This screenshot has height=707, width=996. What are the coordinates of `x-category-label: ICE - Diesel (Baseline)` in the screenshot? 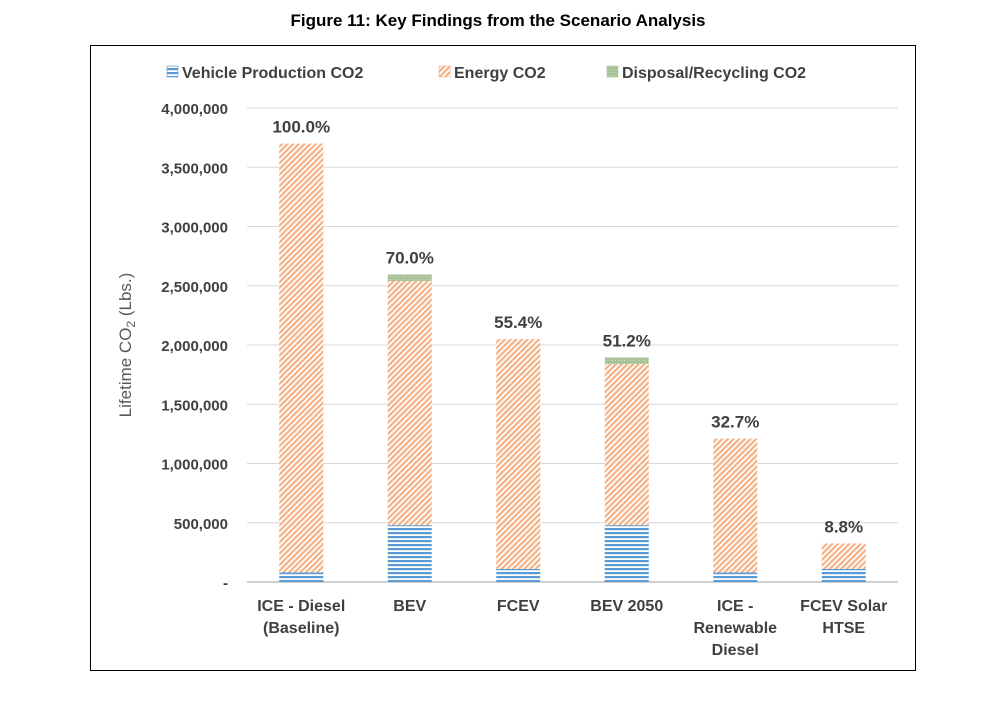 It's located at (301, 617).